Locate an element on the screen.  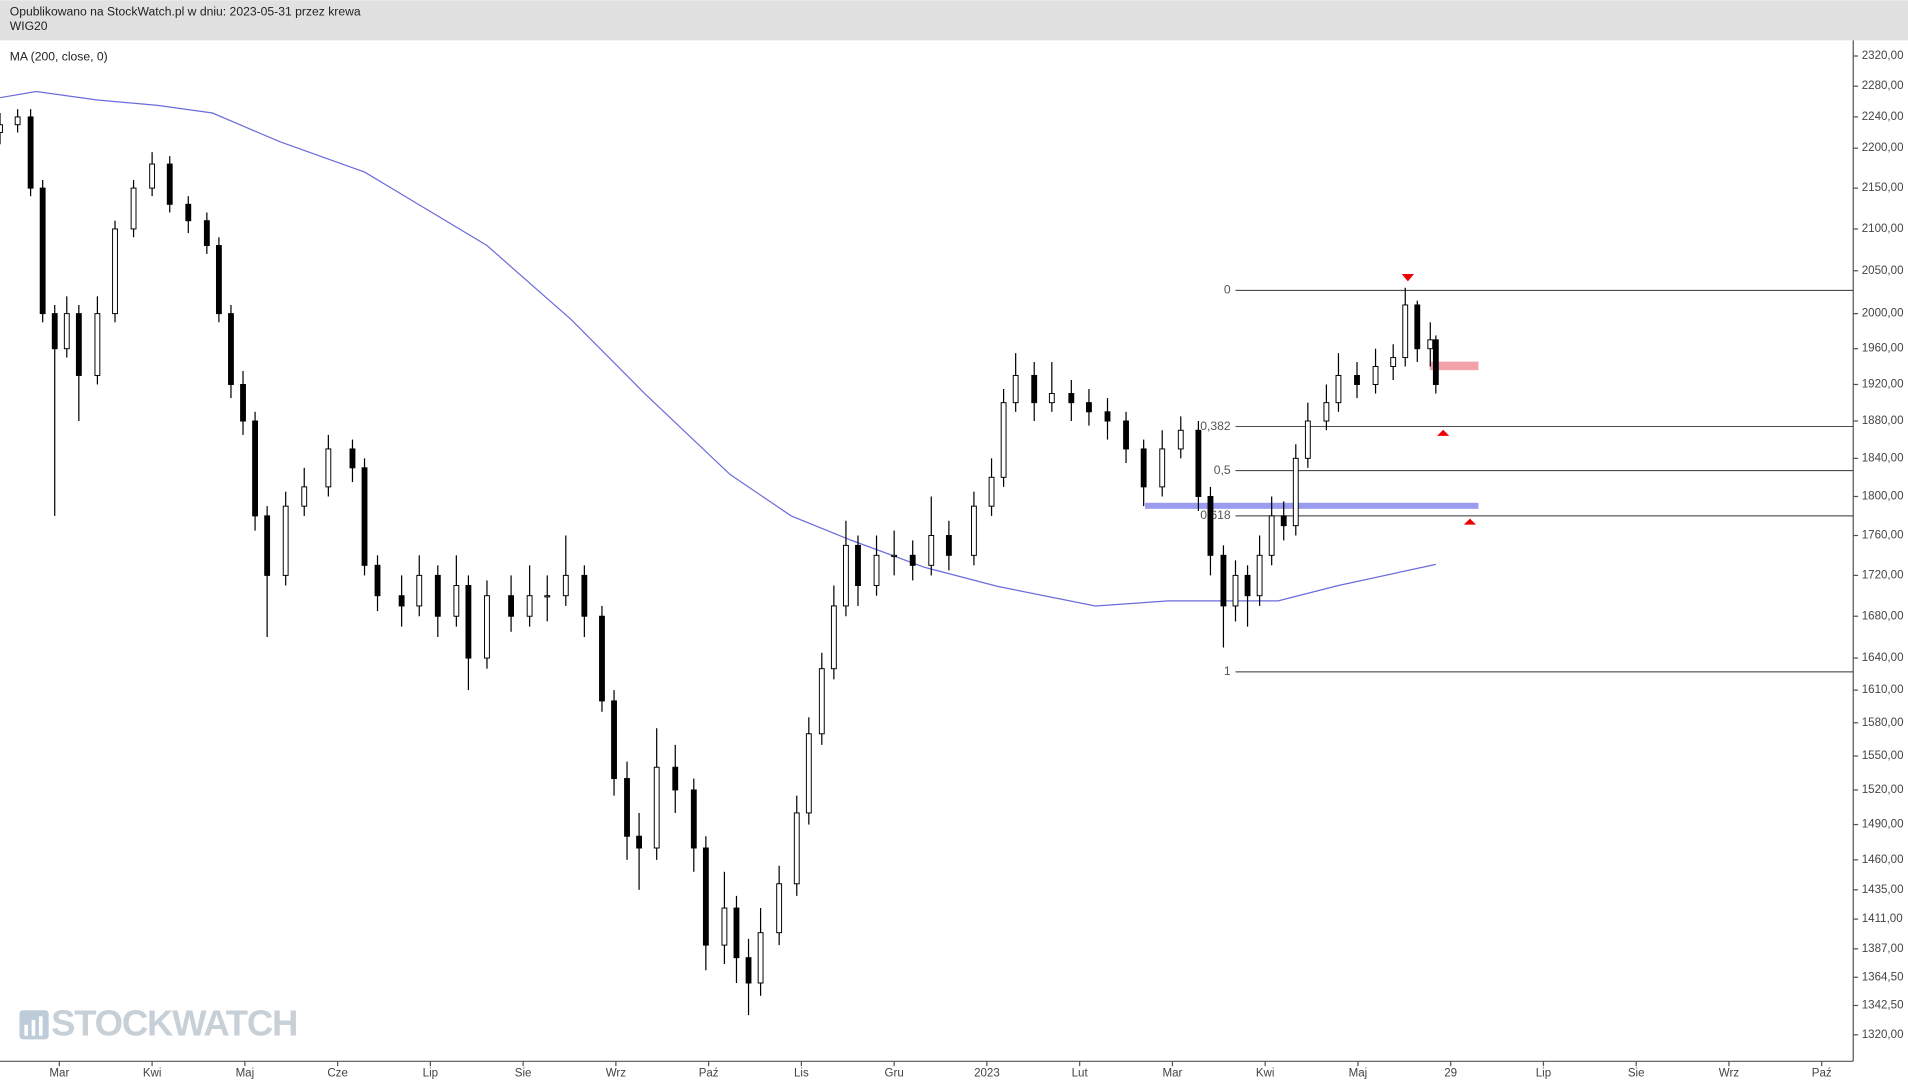
y-tick-label: 2320,00 is located at coordinates (1883, 56).